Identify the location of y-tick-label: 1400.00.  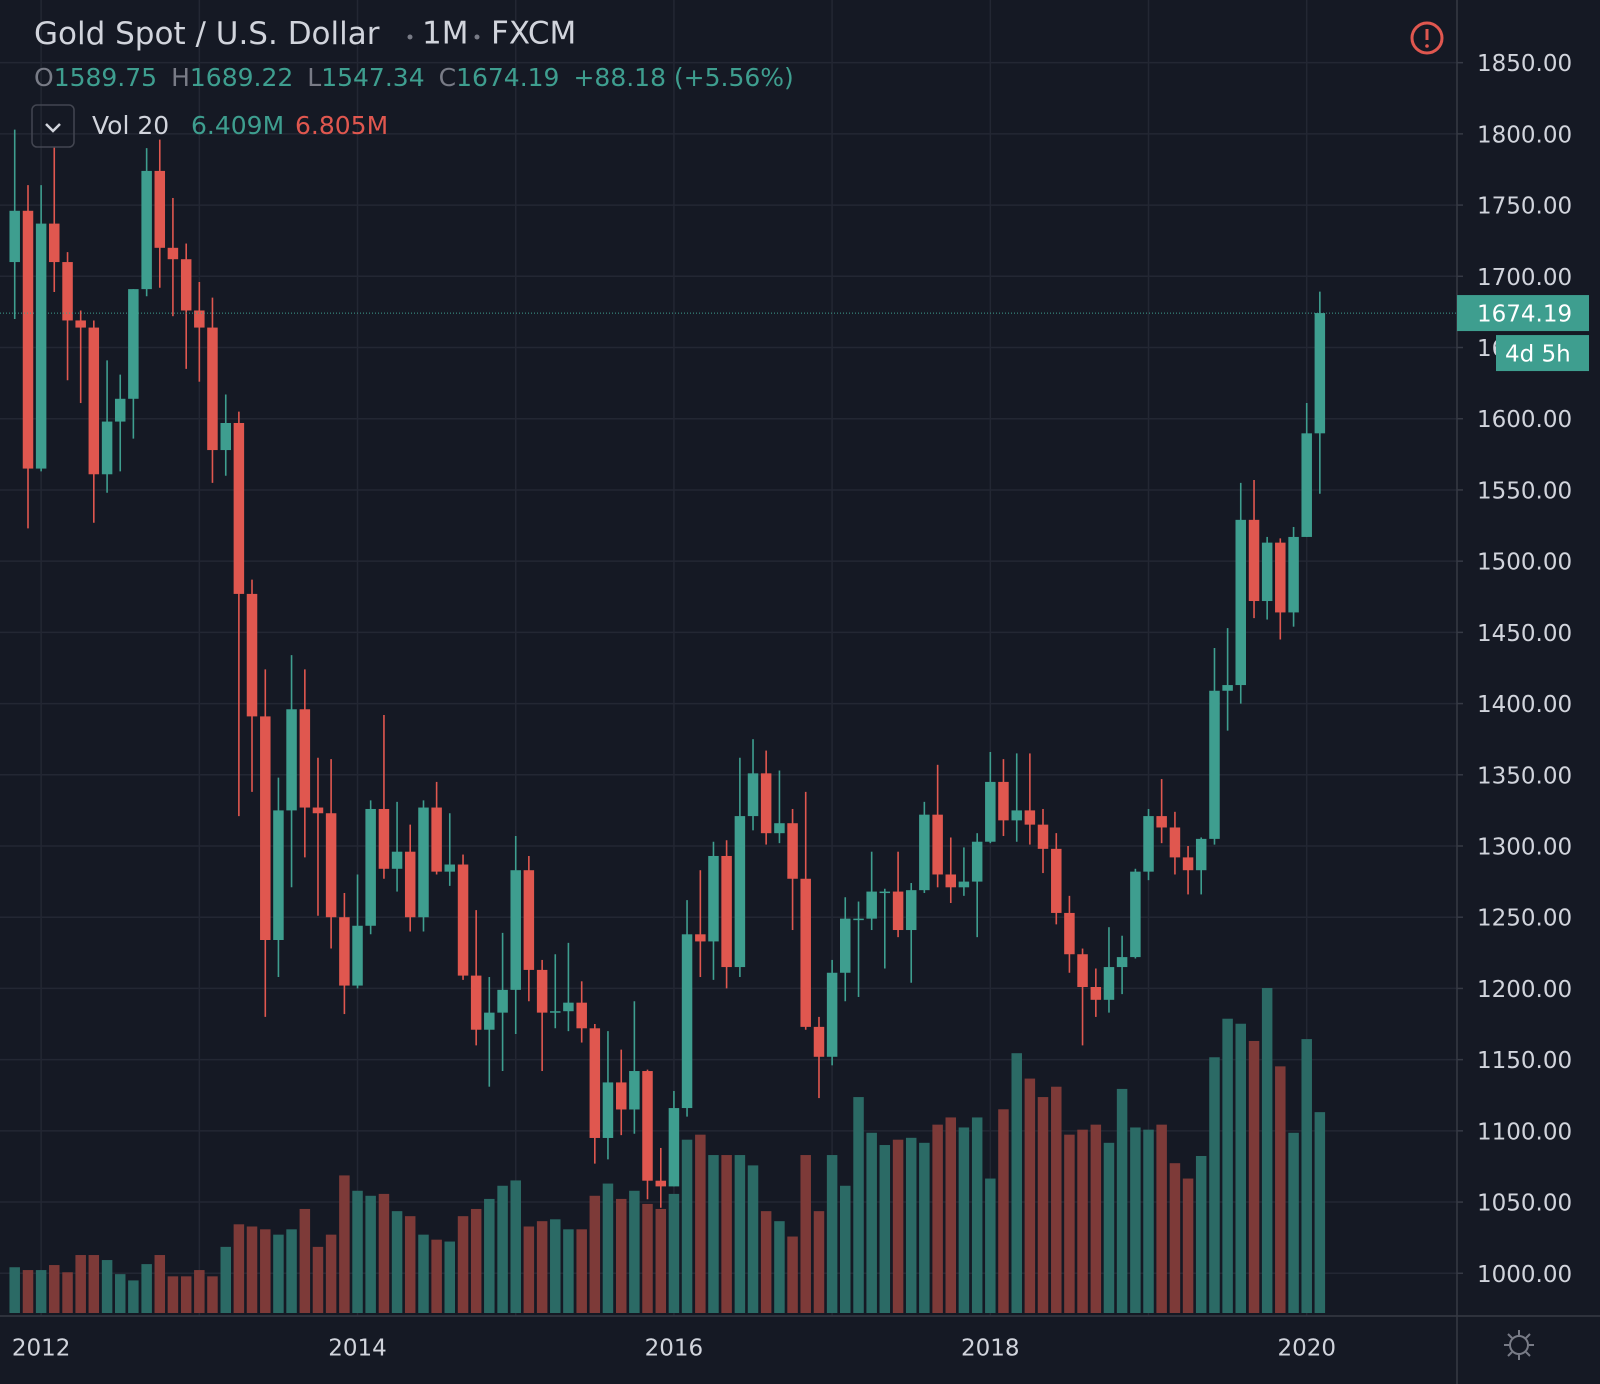
(1524, 705).